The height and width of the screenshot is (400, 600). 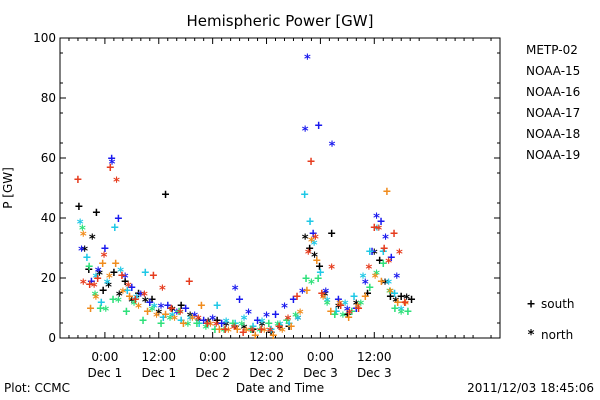 I want to click on x-tick-day-label: Dec 1, so click(x=105, y=373).